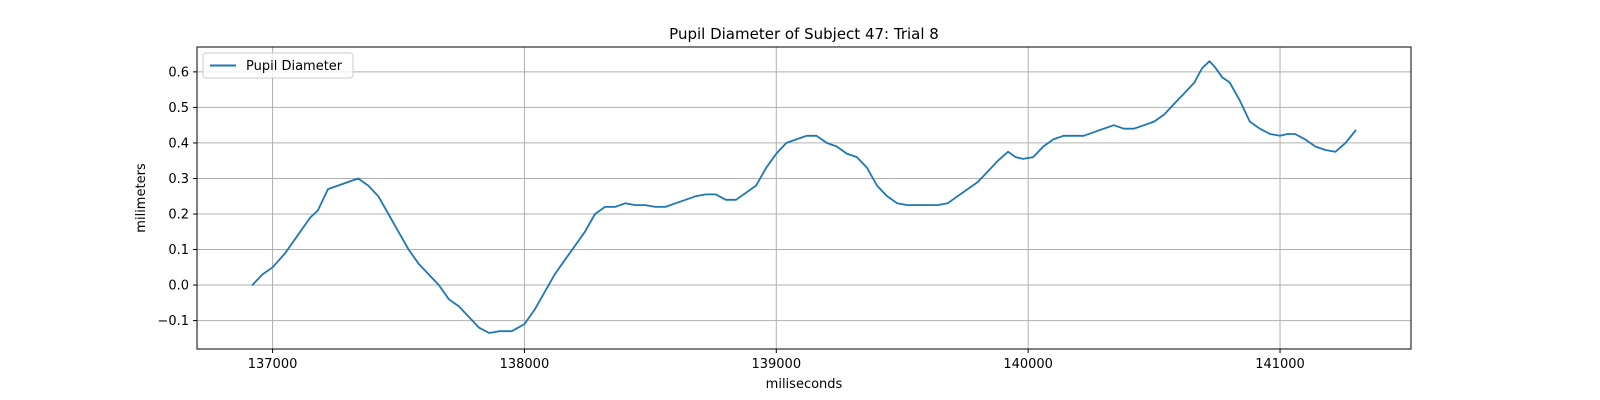  Describe the element at coordinates (178, 286) in the screenshot. I see `y-tick-label: 0.0` at that location.